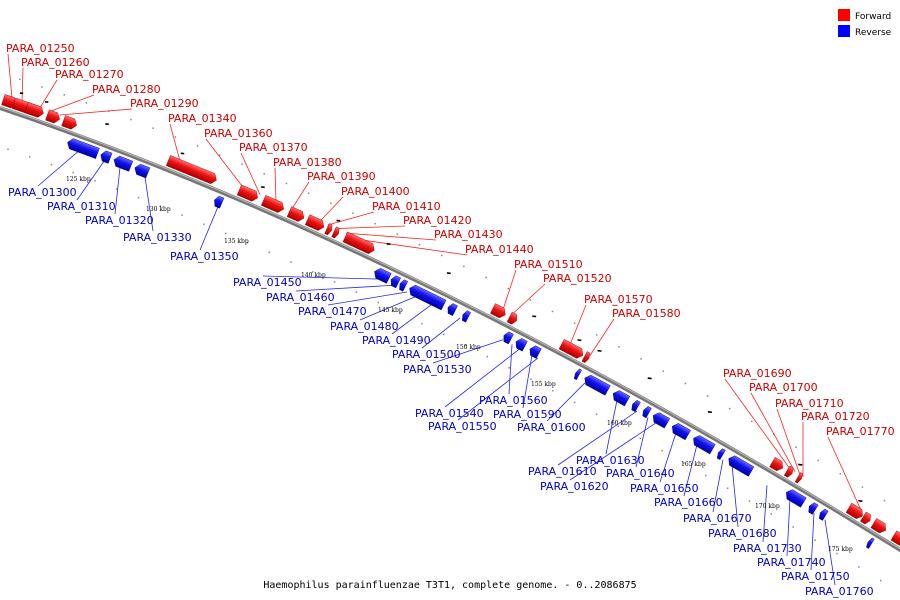 The image size is (900, 600). What do you see at coordinates (449, 413) in the screenshot?
I see `reverse-gene-label: PARA_01540` at bounding box center [449, 413].